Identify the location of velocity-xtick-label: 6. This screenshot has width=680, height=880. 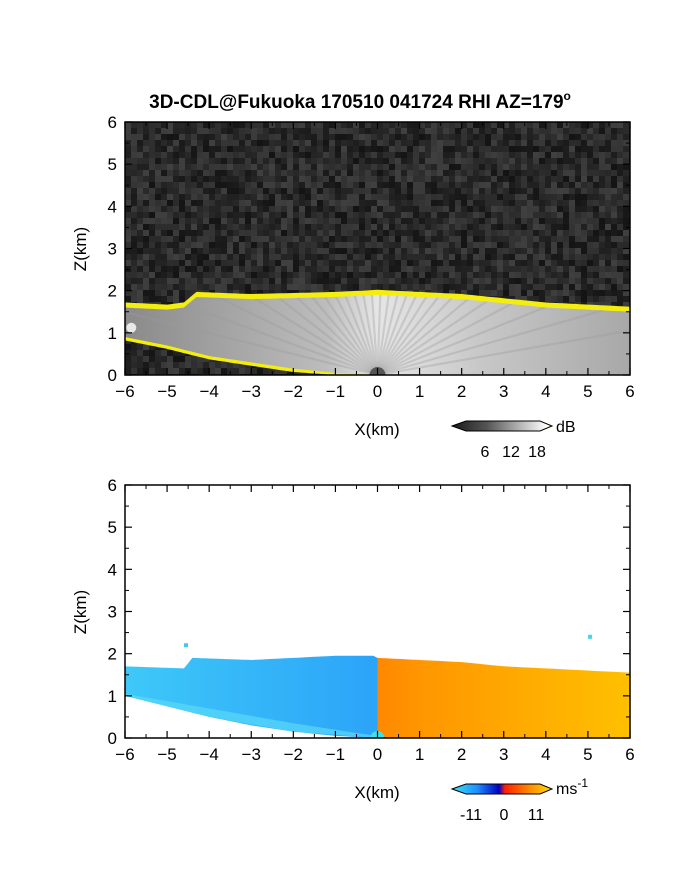
(629, 754).